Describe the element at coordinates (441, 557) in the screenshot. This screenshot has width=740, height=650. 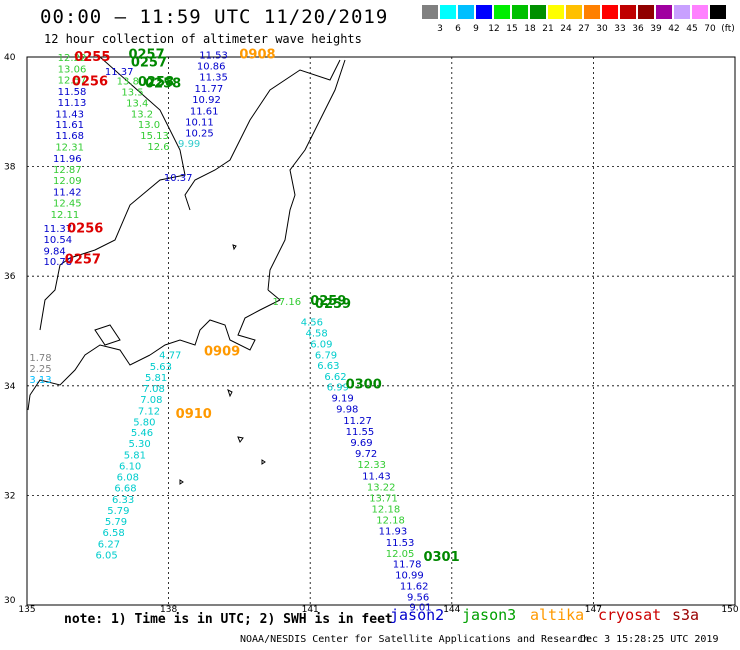
I see `pass-time-label: 0301` at that location.